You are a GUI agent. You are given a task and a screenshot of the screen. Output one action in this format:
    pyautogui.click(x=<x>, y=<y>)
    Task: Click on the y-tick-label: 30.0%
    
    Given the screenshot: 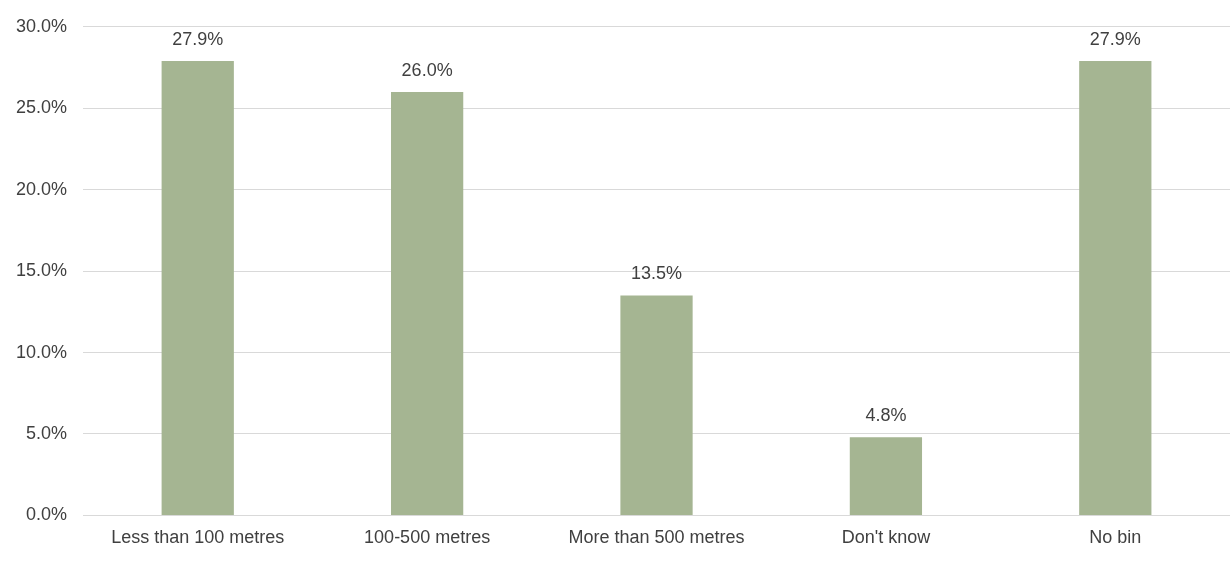 What is the action you would take?
    pyautogui.click(x=41, y=25)
    